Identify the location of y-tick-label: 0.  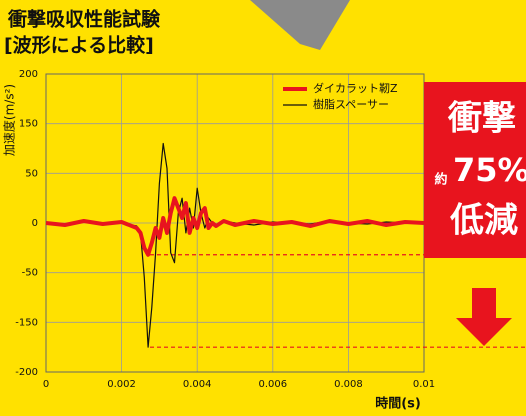
(35, 223).